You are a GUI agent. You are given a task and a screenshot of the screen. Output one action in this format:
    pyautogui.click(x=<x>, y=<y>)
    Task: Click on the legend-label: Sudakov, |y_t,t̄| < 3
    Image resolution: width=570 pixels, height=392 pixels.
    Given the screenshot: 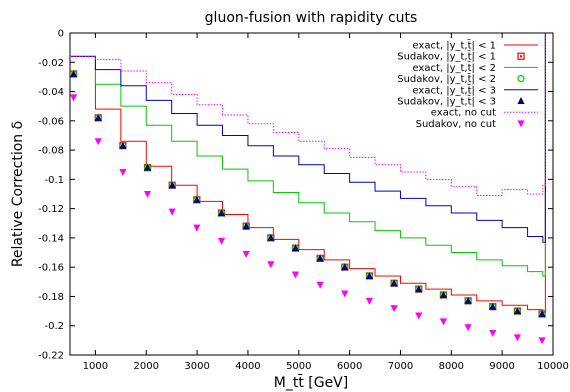 What is the action you would take?
    pyautogui.click(x=446, y=101)
    